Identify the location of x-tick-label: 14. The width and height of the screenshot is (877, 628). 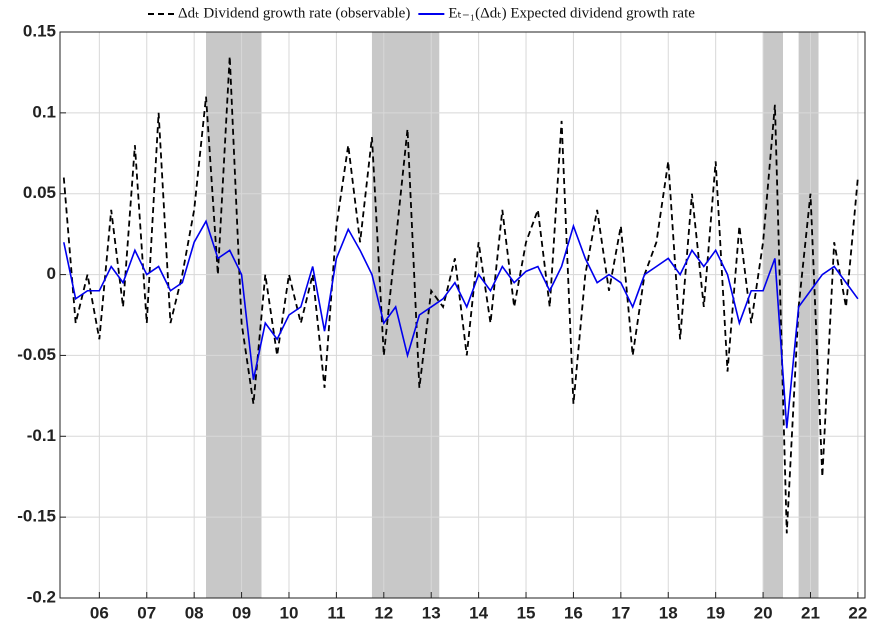
(478, 612).